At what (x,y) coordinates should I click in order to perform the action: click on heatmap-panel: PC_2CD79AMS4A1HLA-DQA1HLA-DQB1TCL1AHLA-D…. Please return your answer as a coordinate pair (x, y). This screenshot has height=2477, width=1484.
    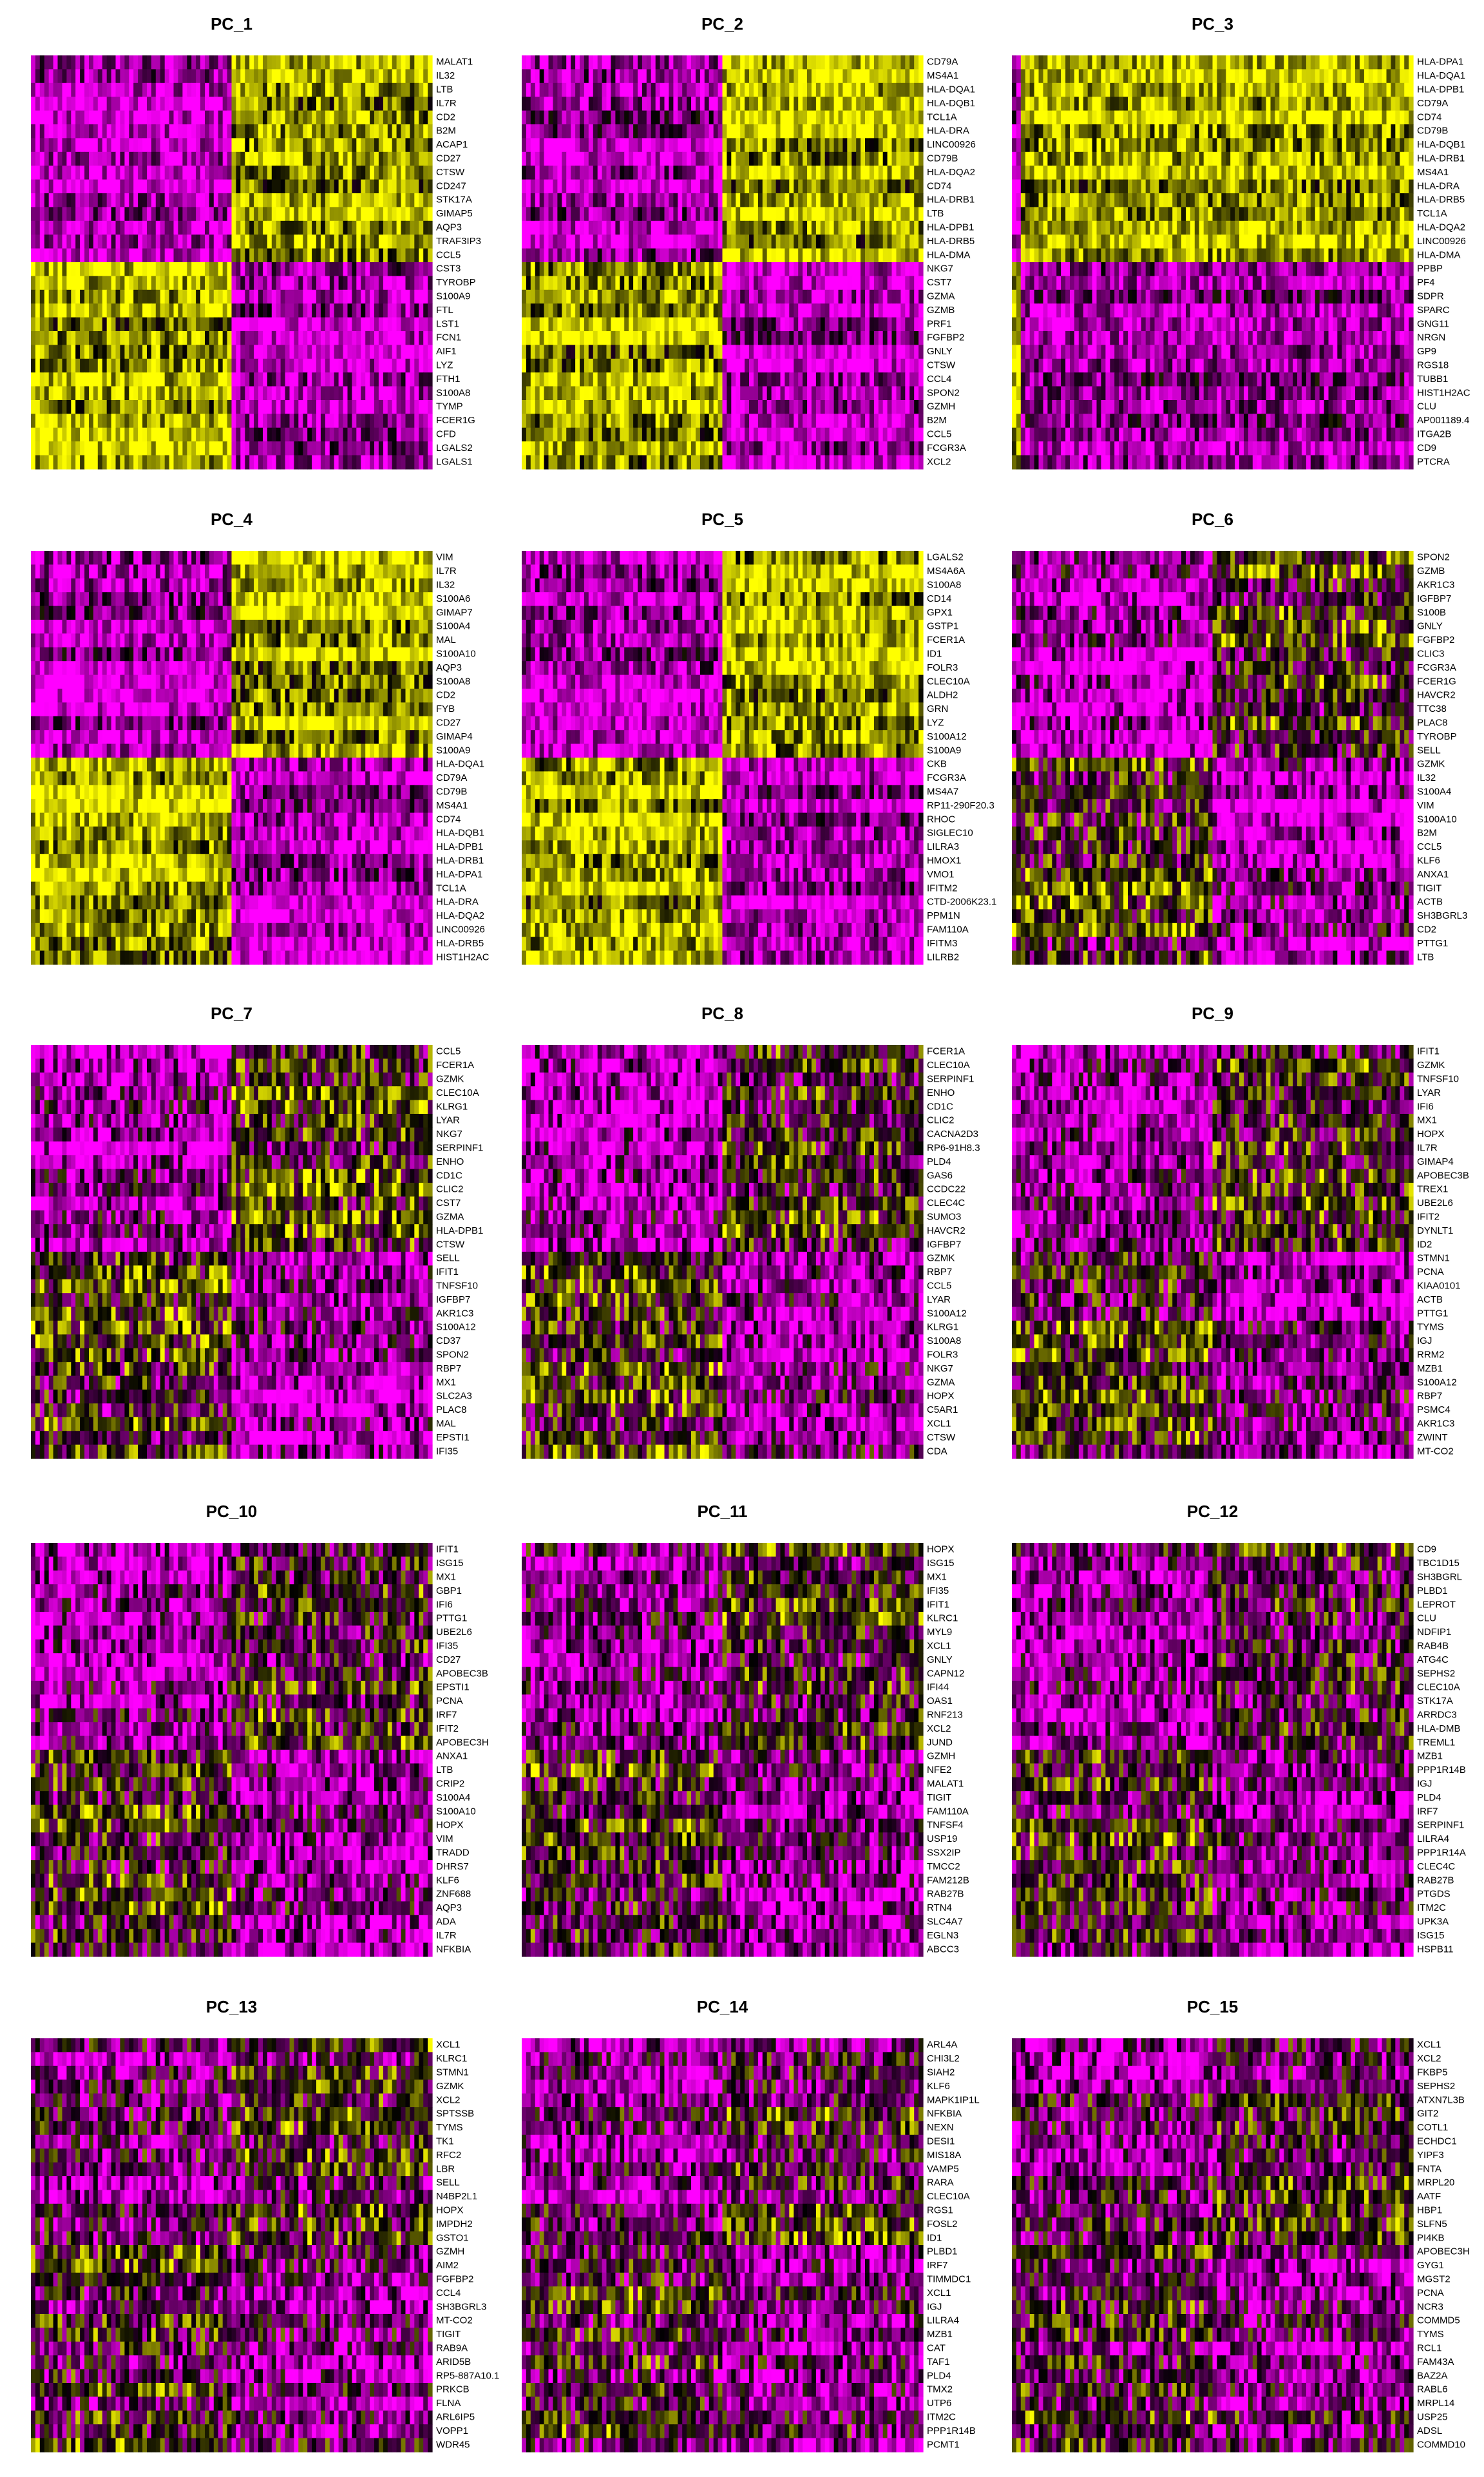
    Looking at the image, I should click on (749, 242).